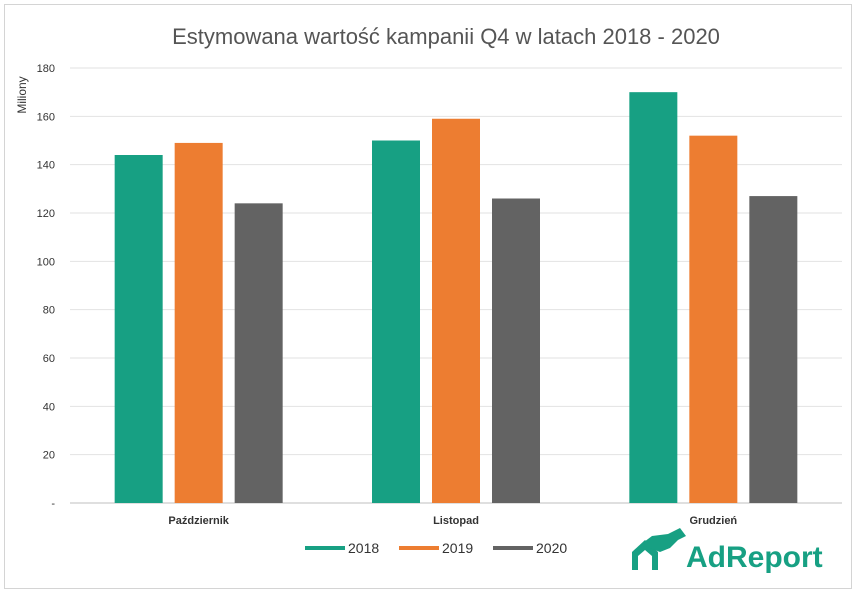  I want to click on category-labels: Październik Listopad Grudzień, so click(452, 521).